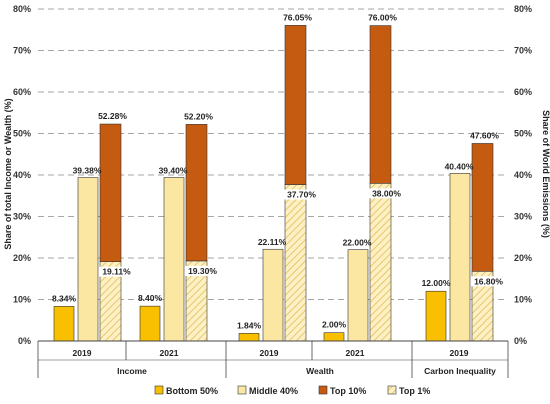 The width and height of the screenshot is (550, 404). What do you see at coordinates (436, 283) in the screenshot?
I see `data-label-bottom50: 12.00%` at bounding box center [436, 283].